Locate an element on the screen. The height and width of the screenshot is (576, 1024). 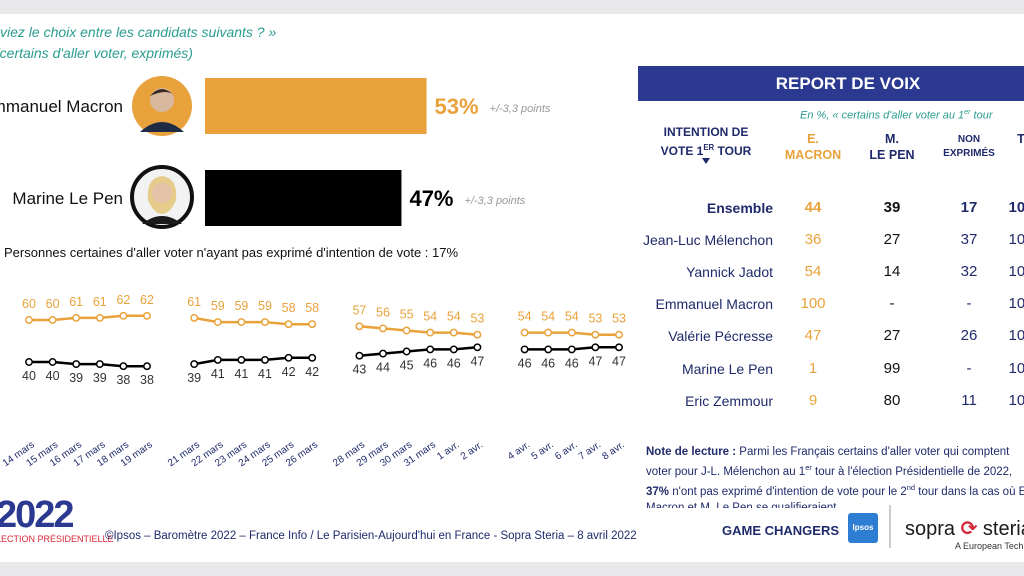
candidate-name: Marine Le Pen is located at coordinates (67, 198).